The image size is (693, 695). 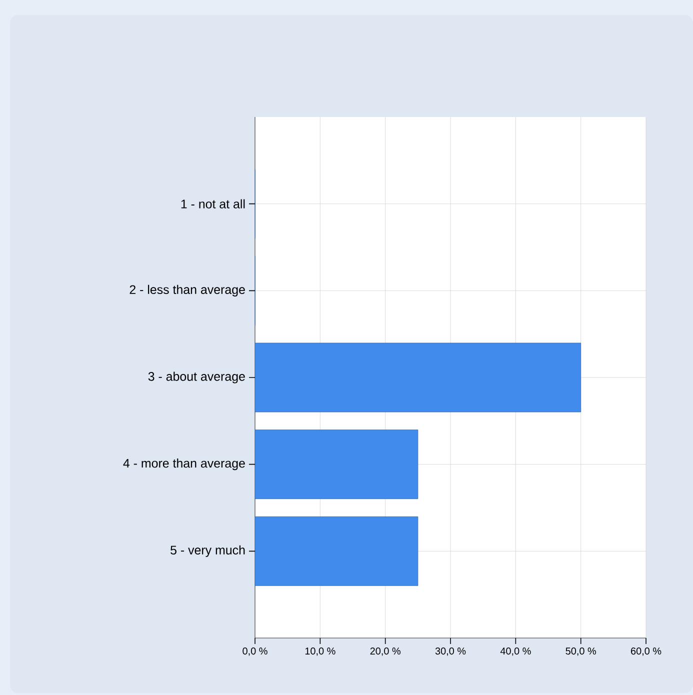 I want to click on x-tick-label: 50,0 %, so click(x=581, y=652).